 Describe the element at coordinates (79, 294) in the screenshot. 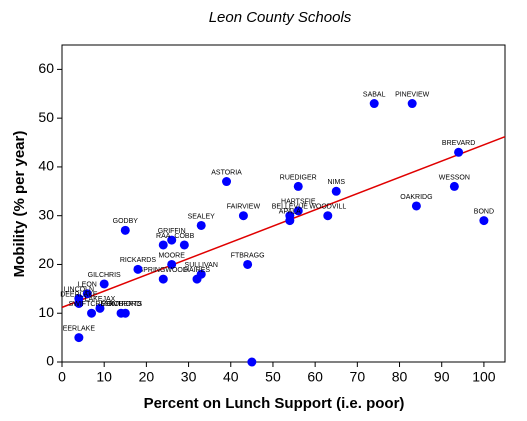

I see `point-label: DEERLAKE` at that location.